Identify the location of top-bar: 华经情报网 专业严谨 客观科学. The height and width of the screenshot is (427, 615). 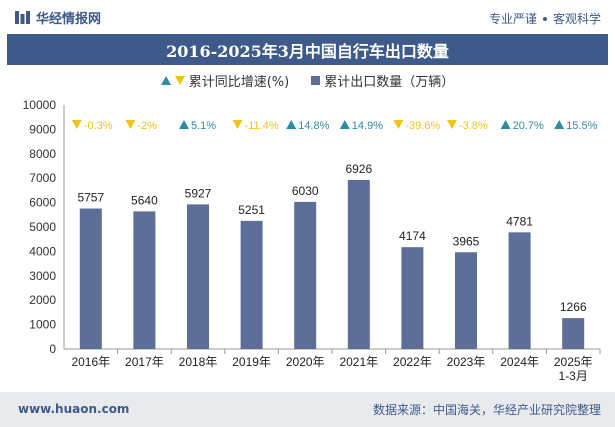
(307, 17).